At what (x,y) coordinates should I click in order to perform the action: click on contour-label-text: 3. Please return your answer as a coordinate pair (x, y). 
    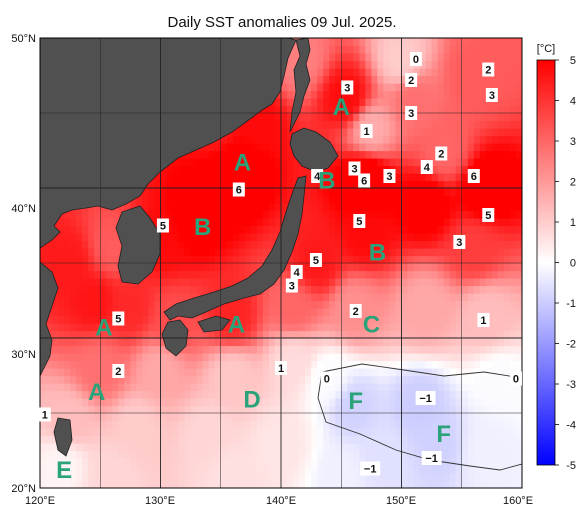
    Looking at the image, I should click on (411, 114).